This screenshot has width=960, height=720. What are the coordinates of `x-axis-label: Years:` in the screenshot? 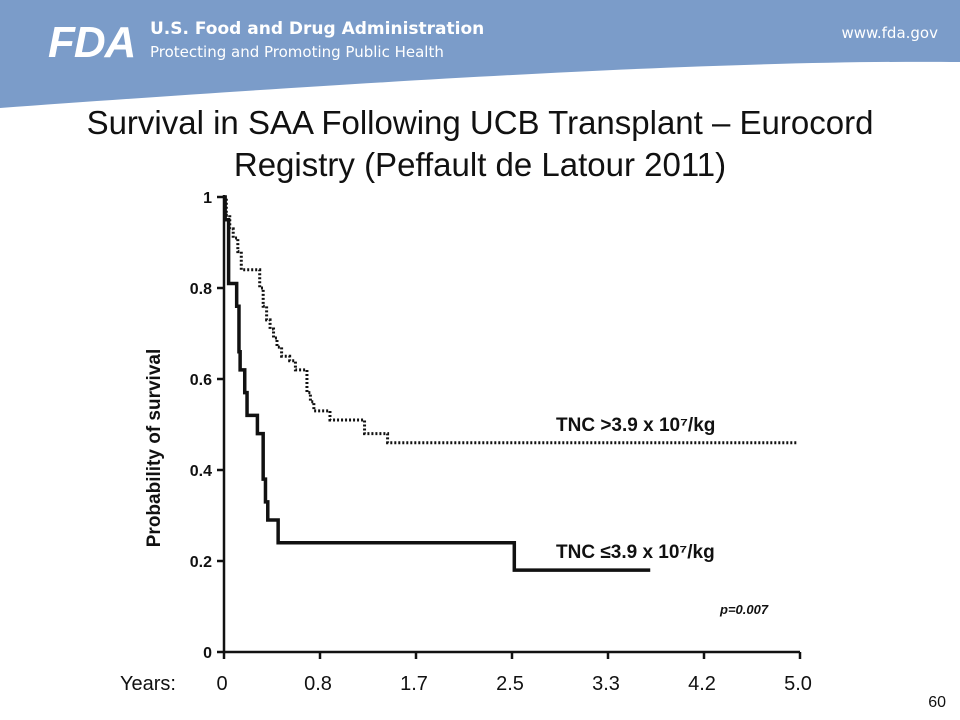 It's located at (148, 684).